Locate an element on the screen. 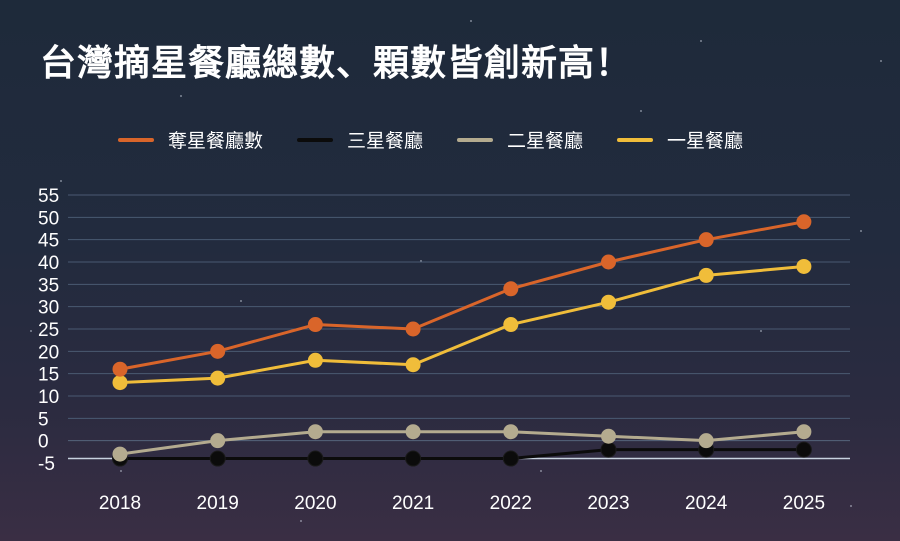  legend-swatch-one-star is located at coordinates (635, 139).